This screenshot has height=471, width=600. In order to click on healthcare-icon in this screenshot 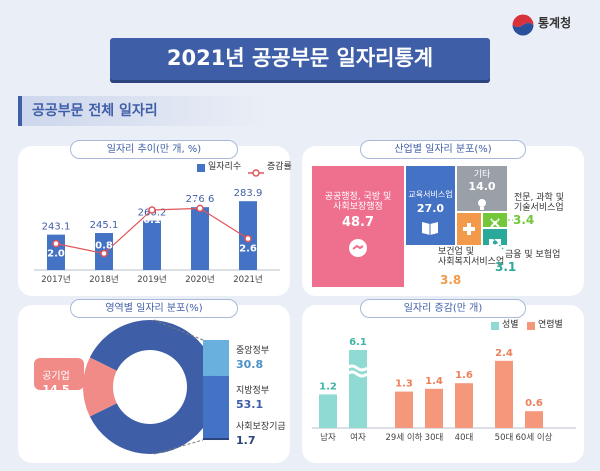, I will do `click(469, 229)`.